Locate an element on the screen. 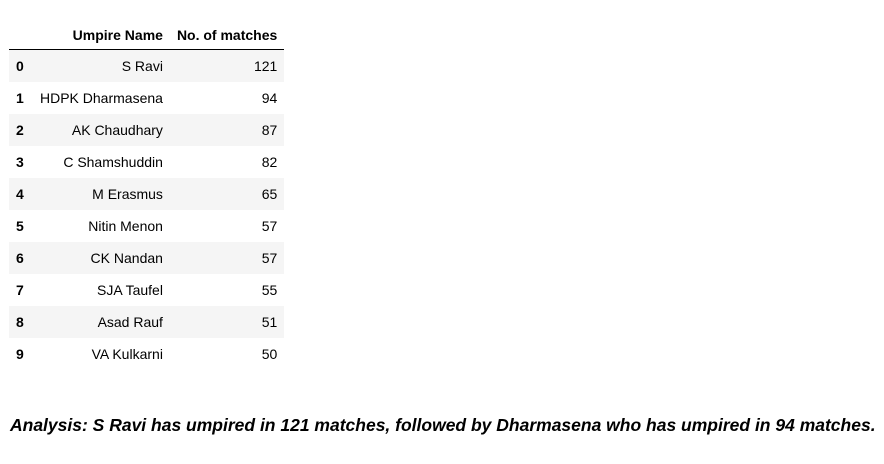 This screenshot has width=884, height=464. row-index: 2 is located at coordinates (20, 129).